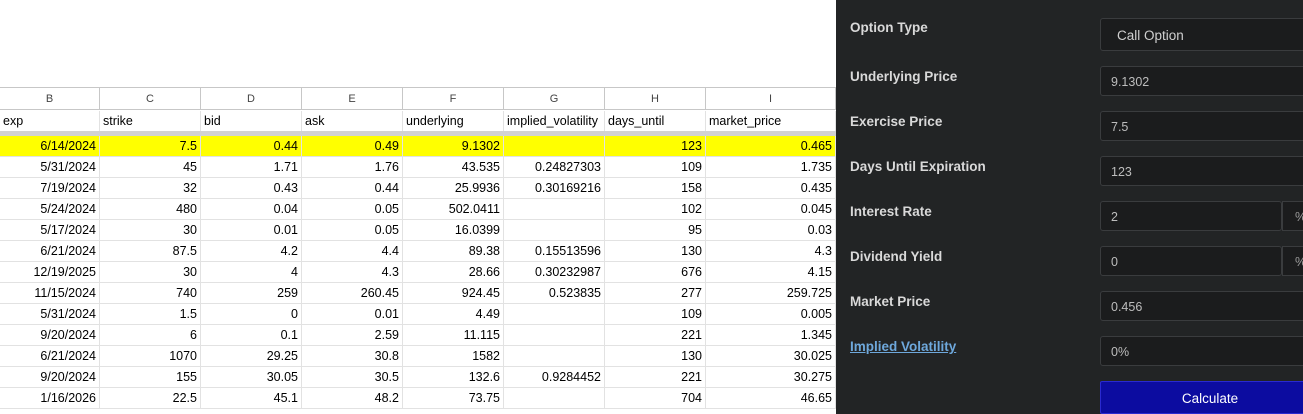 The image size is (1303, 414). What do you see at coordinates (352, 121) in the screenshot?
I see `header-cell: ask` at bounding box center [352, 121].